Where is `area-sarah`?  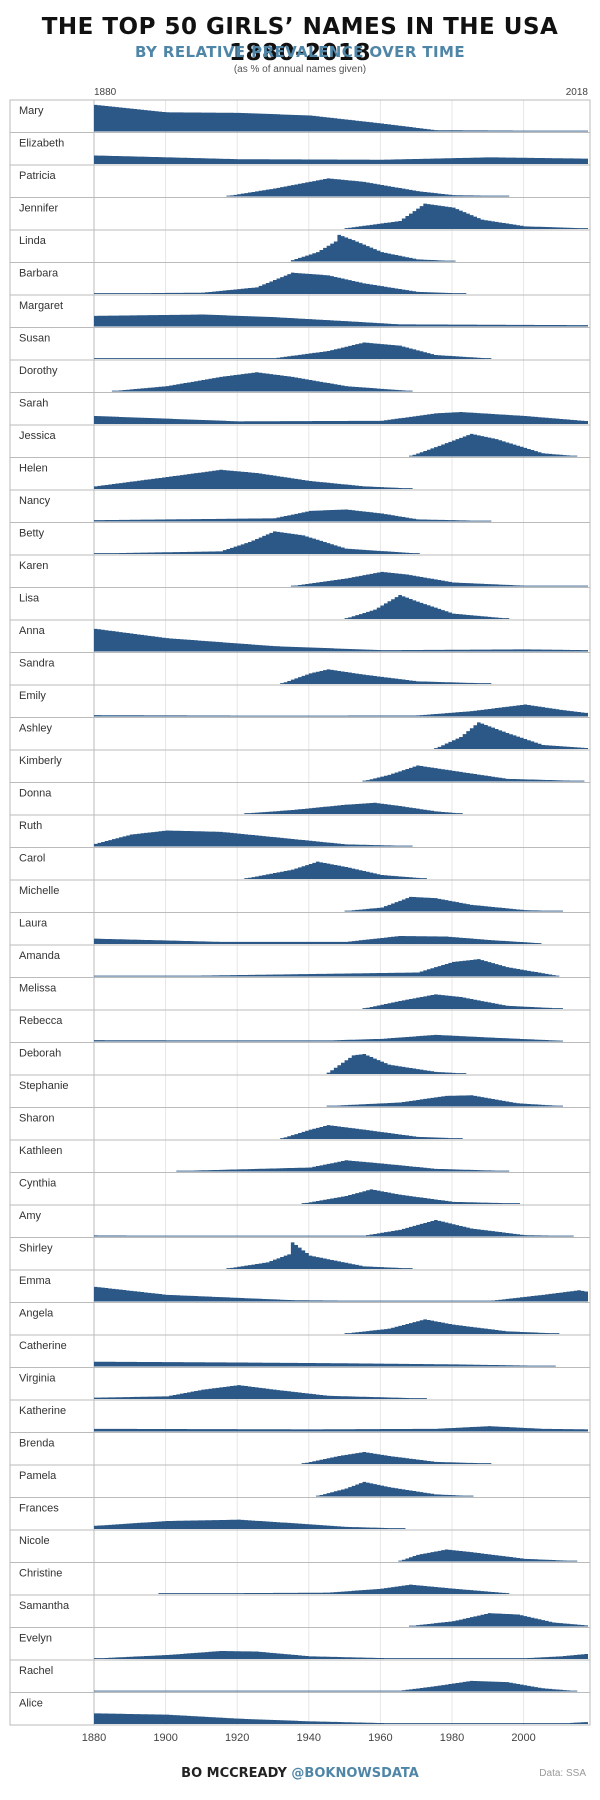 area-sarah is located at coordinates (341, 418).